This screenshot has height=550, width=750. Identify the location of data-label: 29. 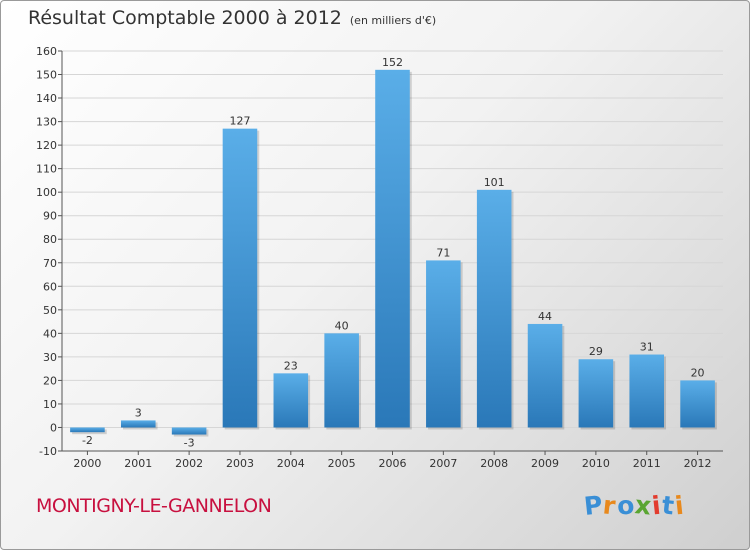
(596, 351).